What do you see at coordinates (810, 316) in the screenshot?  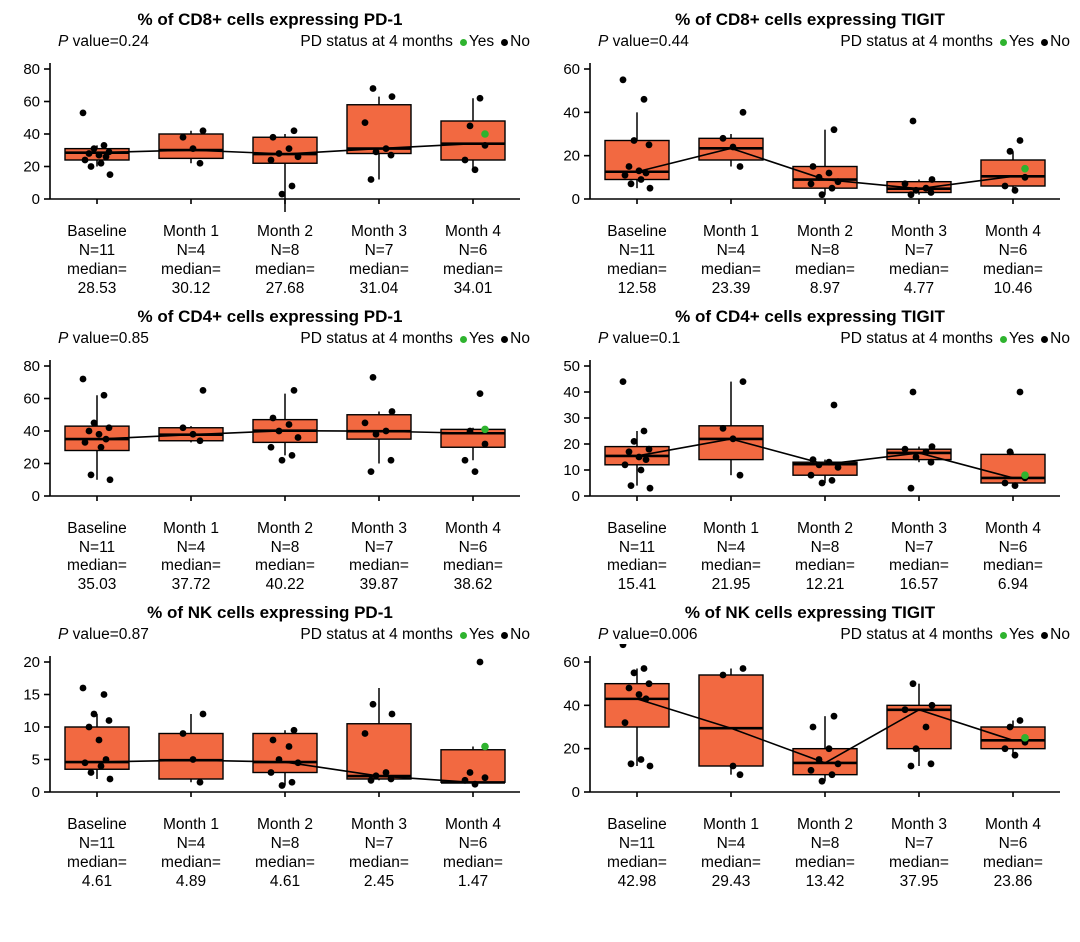 I see `chart-title: % of CD4+ cells expressing TIGIT` at bounding box center [810, 316].